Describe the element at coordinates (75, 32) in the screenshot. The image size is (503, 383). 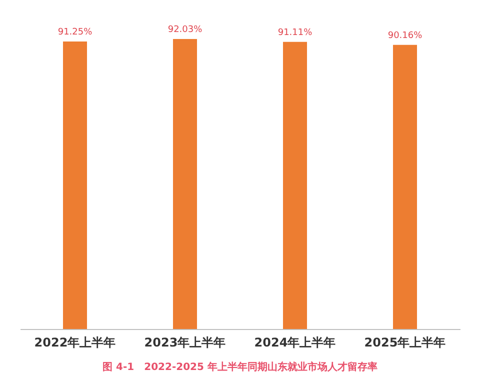
I see `data-label: 91.25%` at that location.